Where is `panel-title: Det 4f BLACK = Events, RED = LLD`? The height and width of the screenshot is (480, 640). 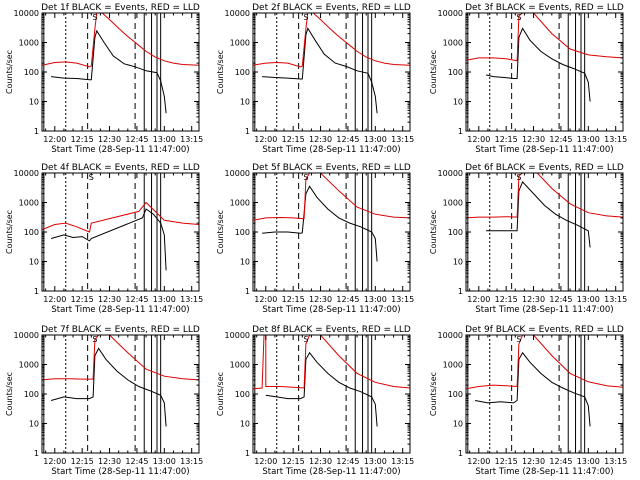
panel-title: Det 4f BLACK = Events, RED = LLD is located at coordinates (120, 168).